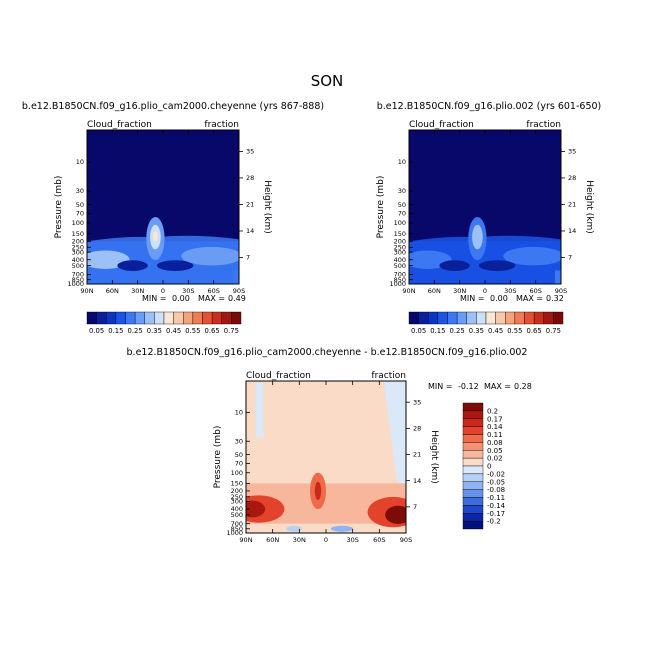 The height and width of the screenshot is (658, 654). I want to click on colorbar-label: 0.17, so click(495, 419).